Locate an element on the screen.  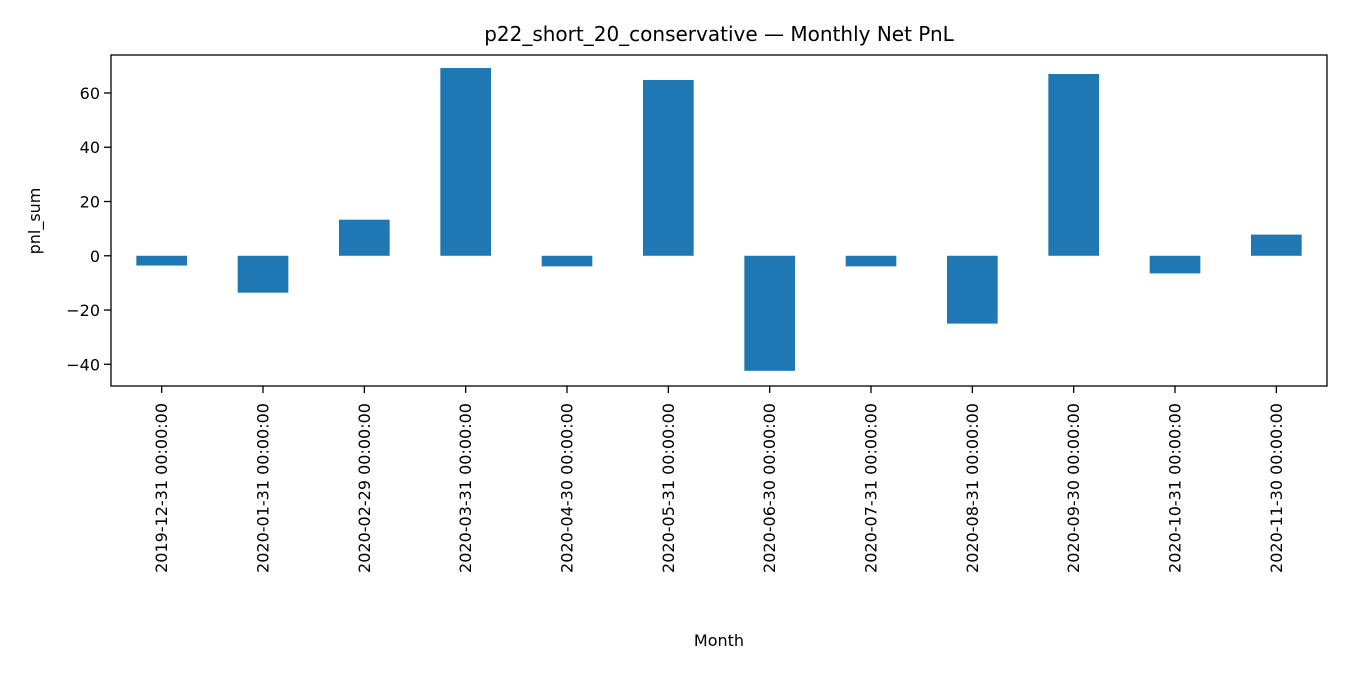
x-tick-label: 2020-03-31 00:00:00 is located at coordinates (465, 488).